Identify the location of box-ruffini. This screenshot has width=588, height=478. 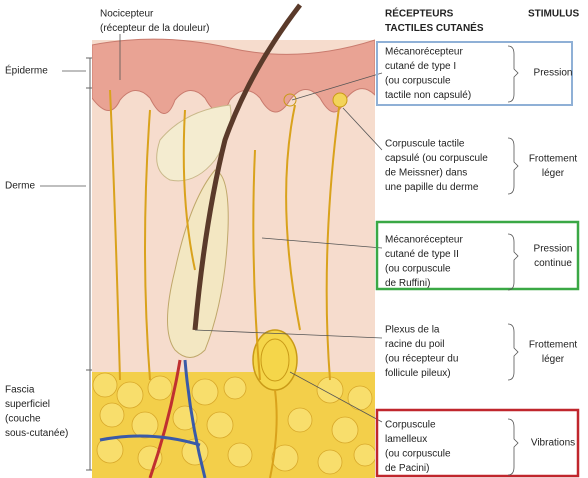
(477, 255).